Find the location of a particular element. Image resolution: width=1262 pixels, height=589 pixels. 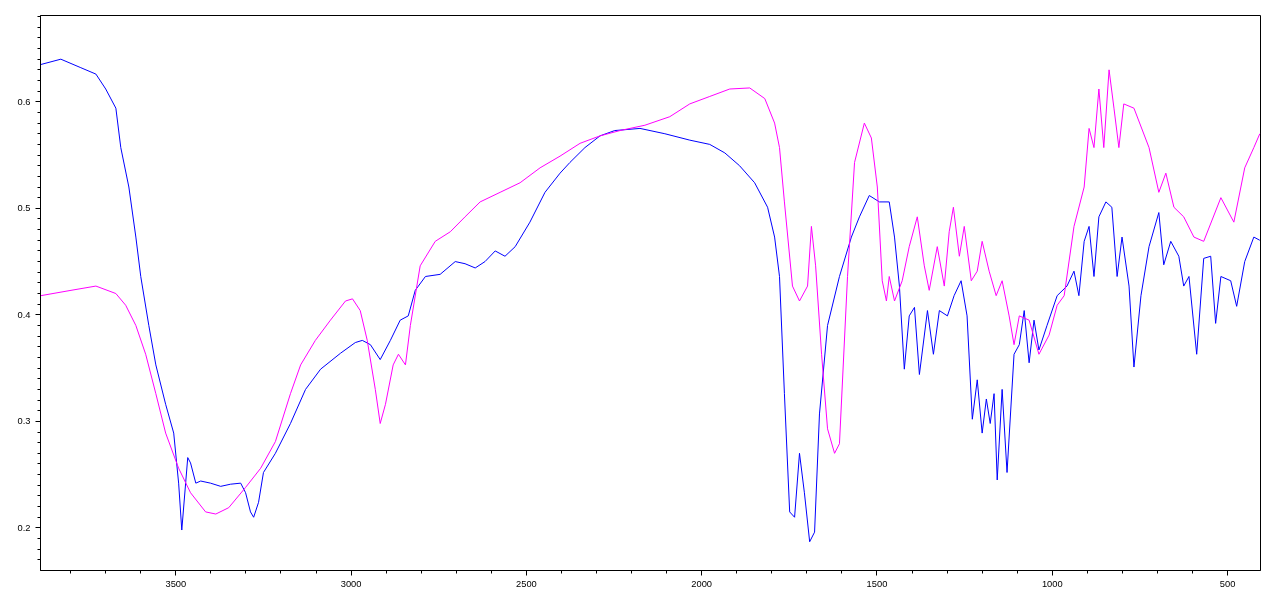

x-tick-label: 3500 is located at coordinates (176, 583).